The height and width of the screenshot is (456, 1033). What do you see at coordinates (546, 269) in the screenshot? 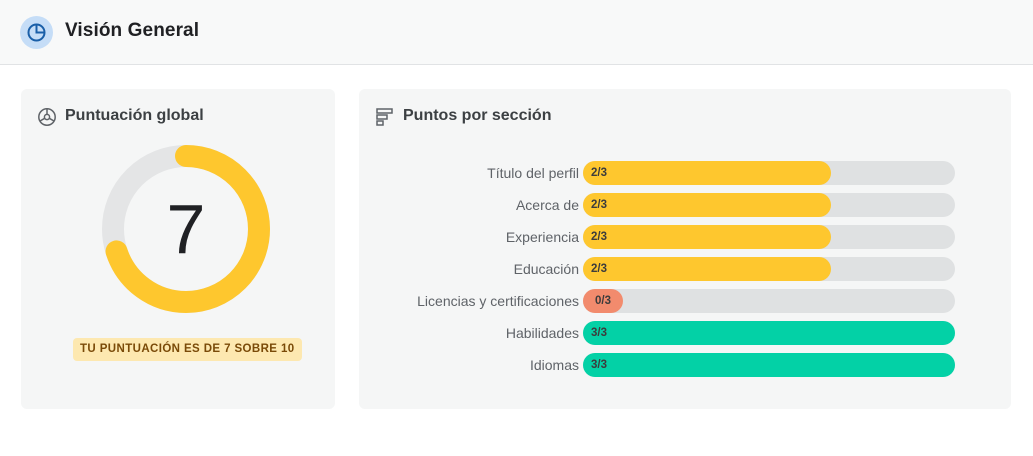
I see `section-label: Educación` at bounding box center [546, 269].